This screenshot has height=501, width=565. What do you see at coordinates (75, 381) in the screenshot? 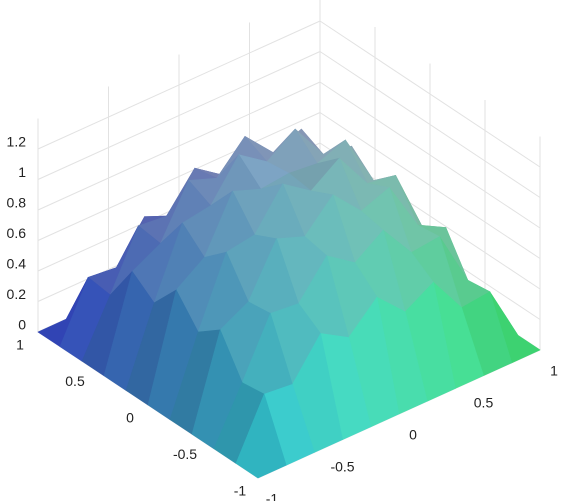
I see `y-tick-label: 0.5` at bounding box center [75, 381].